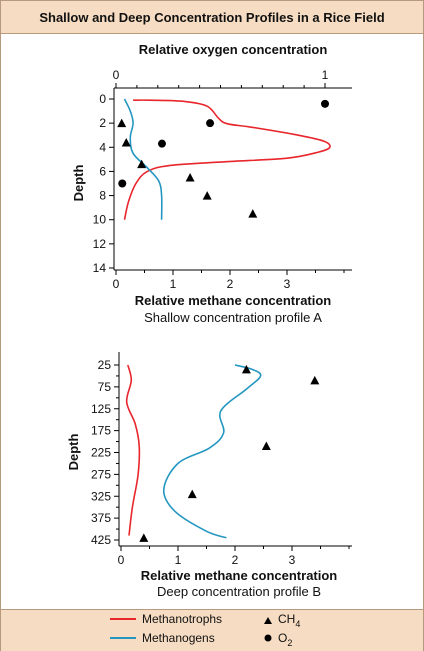 The height and width of the screenshot is (651, 424). I want to click on chart-a-x2-tick-label: 1, so click(325, 75).